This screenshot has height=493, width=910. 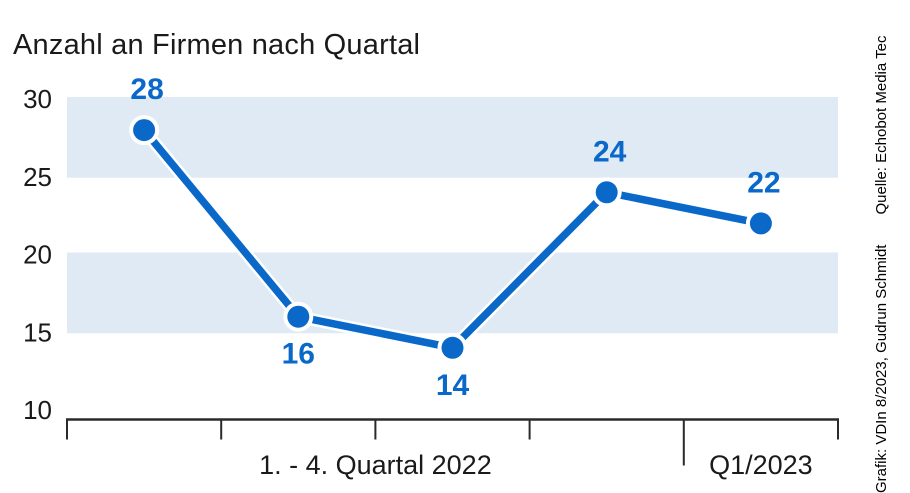 I want to click on y-tick-label: 30, so click(x=37, y=99).